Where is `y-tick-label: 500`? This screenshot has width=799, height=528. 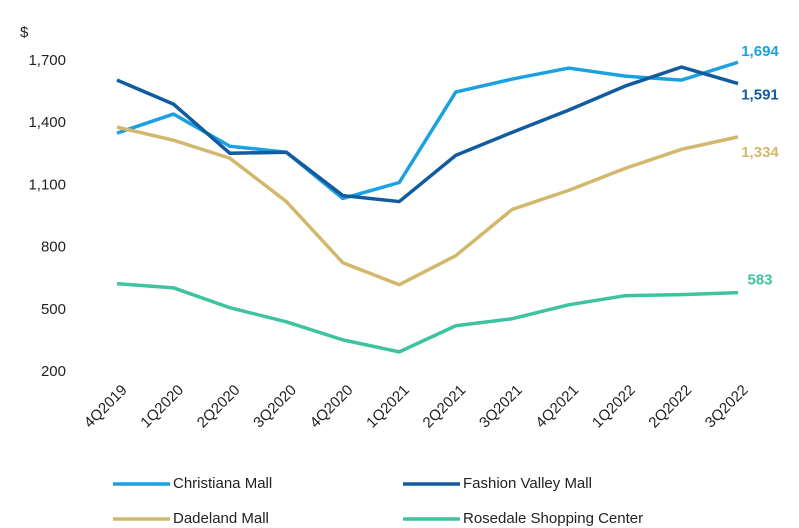 y-tick-label: 500 is located at coordinates (53, 309).